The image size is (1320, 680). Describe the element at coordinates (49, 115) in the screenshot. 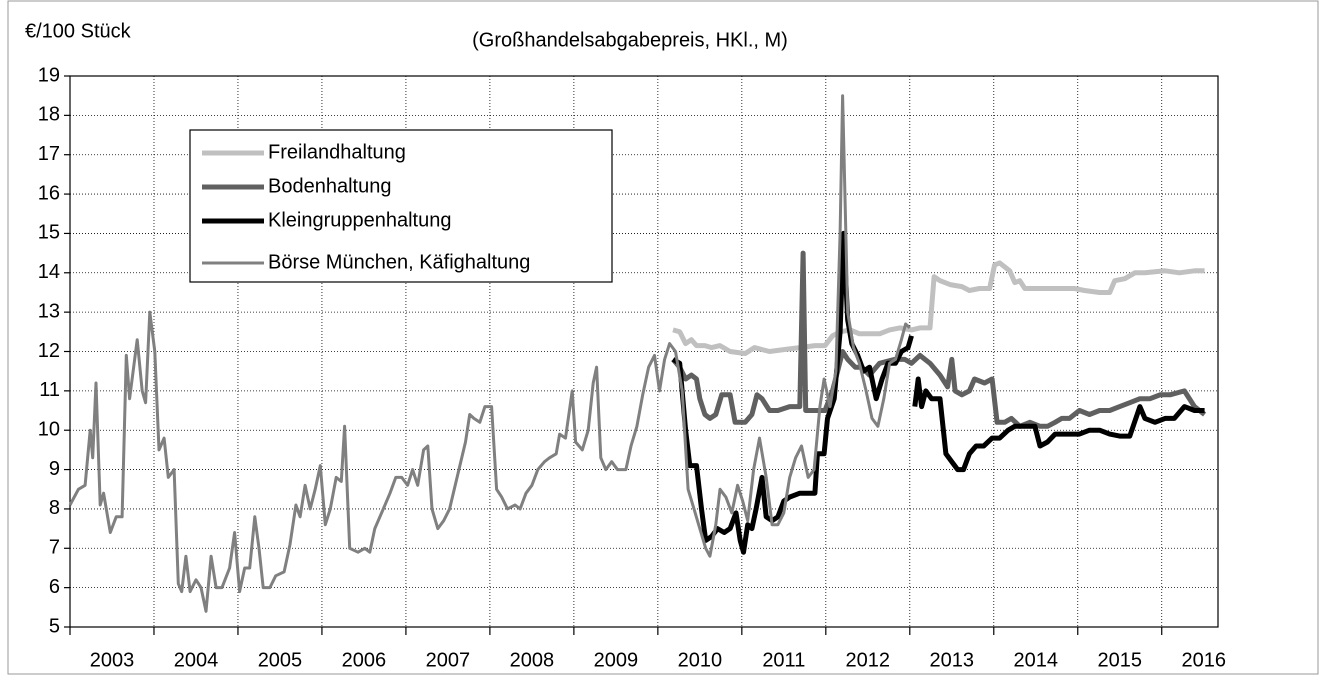

I see `y-tick-label: 18` at that location.